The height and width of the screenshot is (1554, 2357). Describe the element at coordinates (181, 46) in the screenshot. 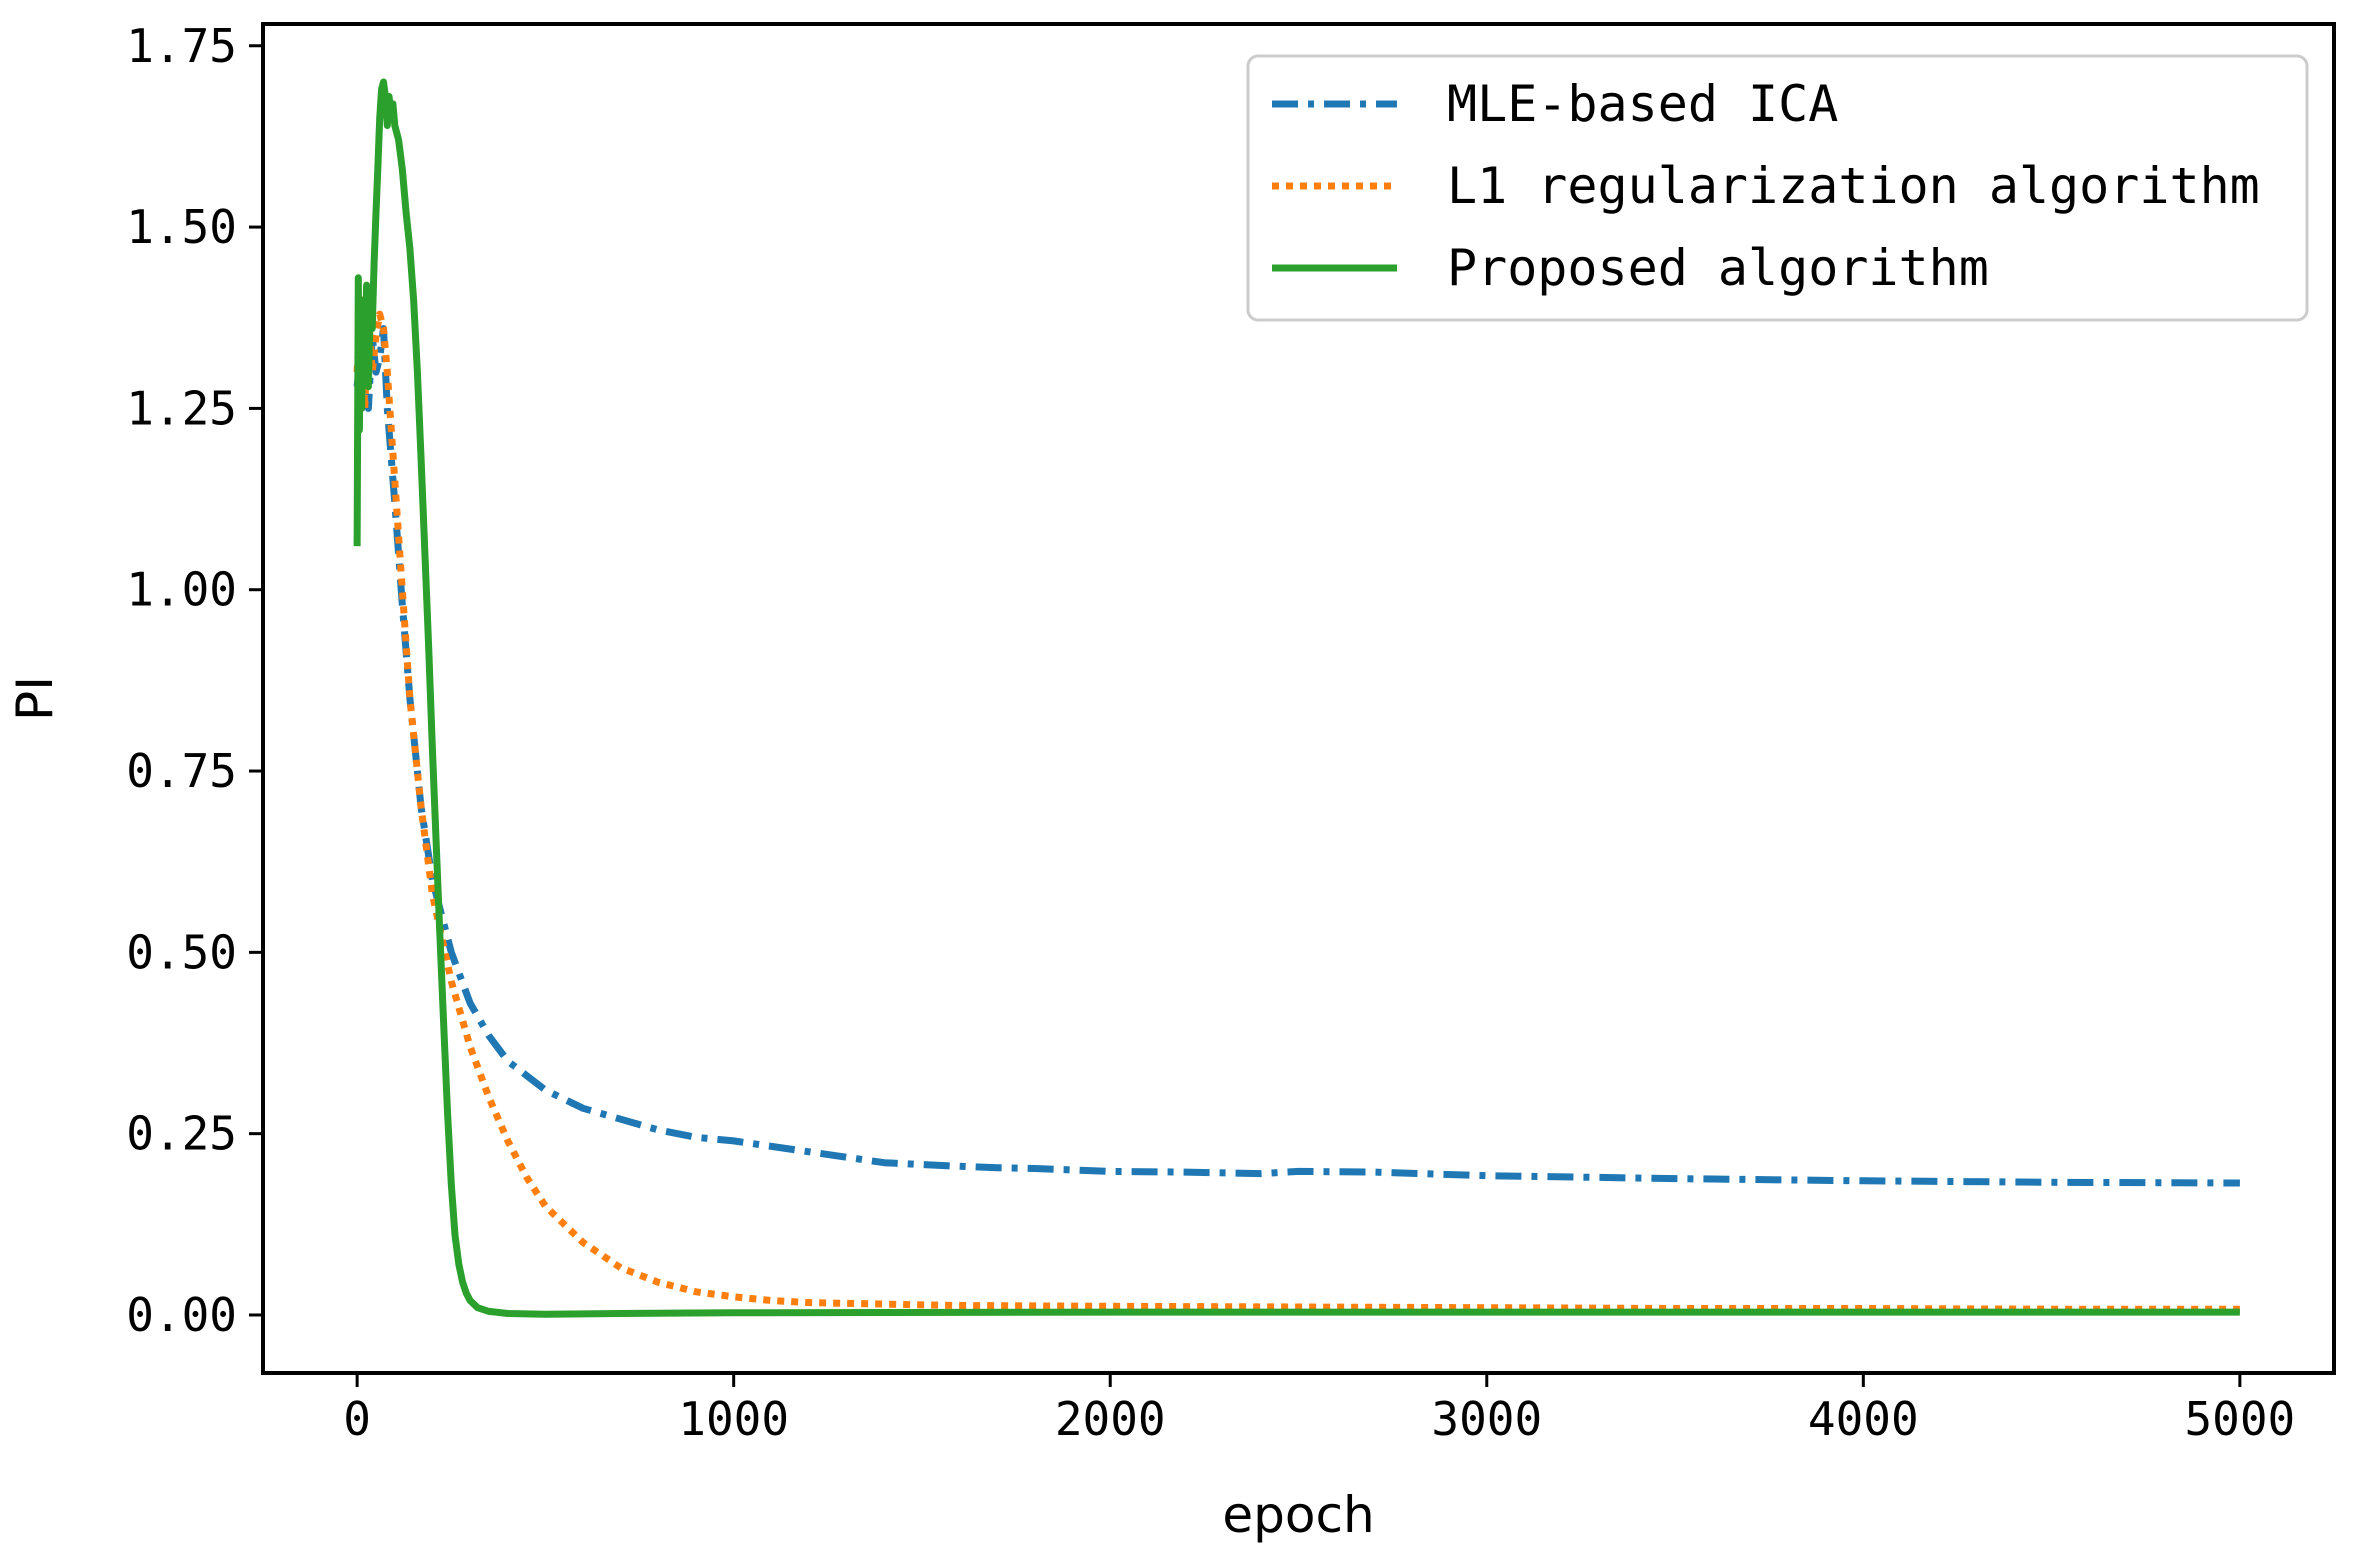

I see `y-tick-label: 1.75` at that location.